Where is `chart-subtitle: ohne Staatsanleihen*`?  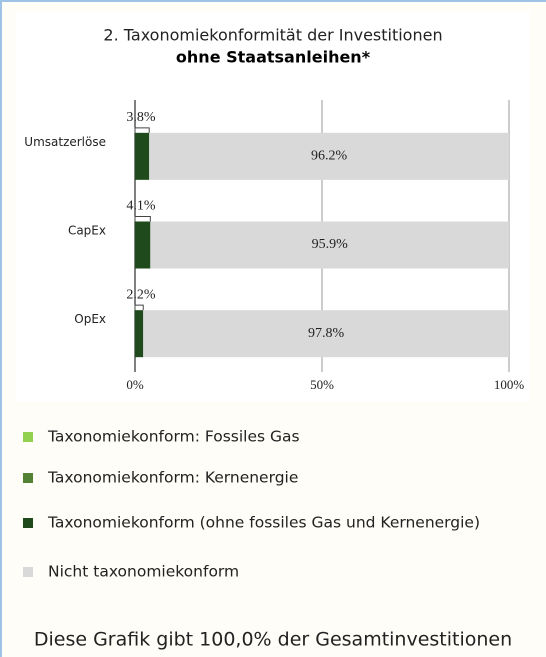 chart-subtitle: ohne Staatsanleihen* is located at coordinates (273, 57).